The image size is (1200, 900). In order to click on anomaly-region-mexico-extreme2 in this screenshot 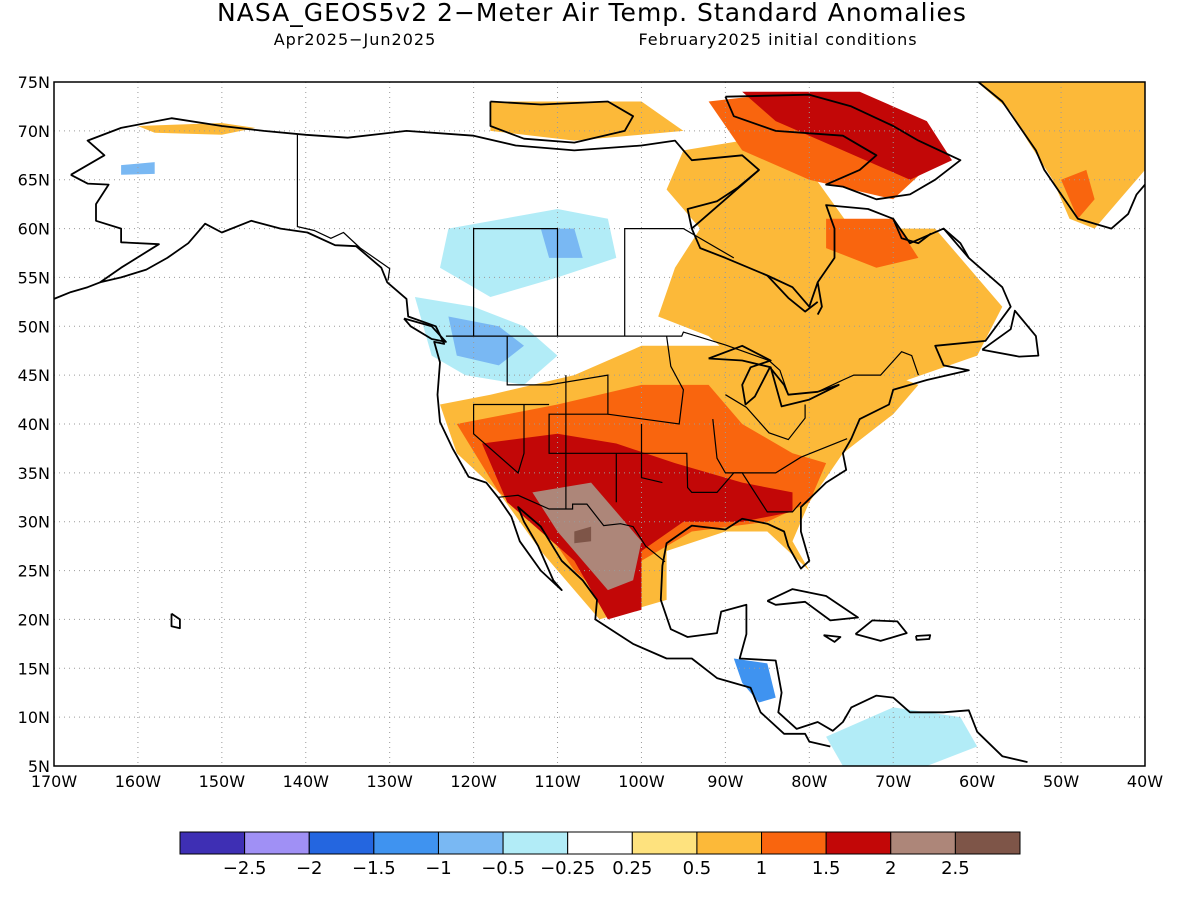, I will do `click(583, 535)`.